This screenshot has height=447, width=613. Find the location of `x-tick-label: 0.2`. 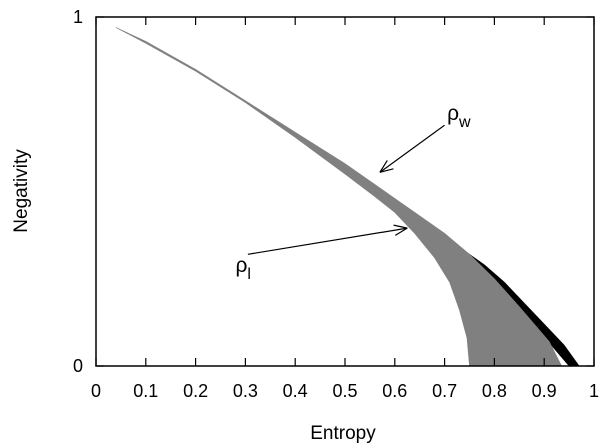

x-tick-label: 0.2 is located at coordinates (195, 391).